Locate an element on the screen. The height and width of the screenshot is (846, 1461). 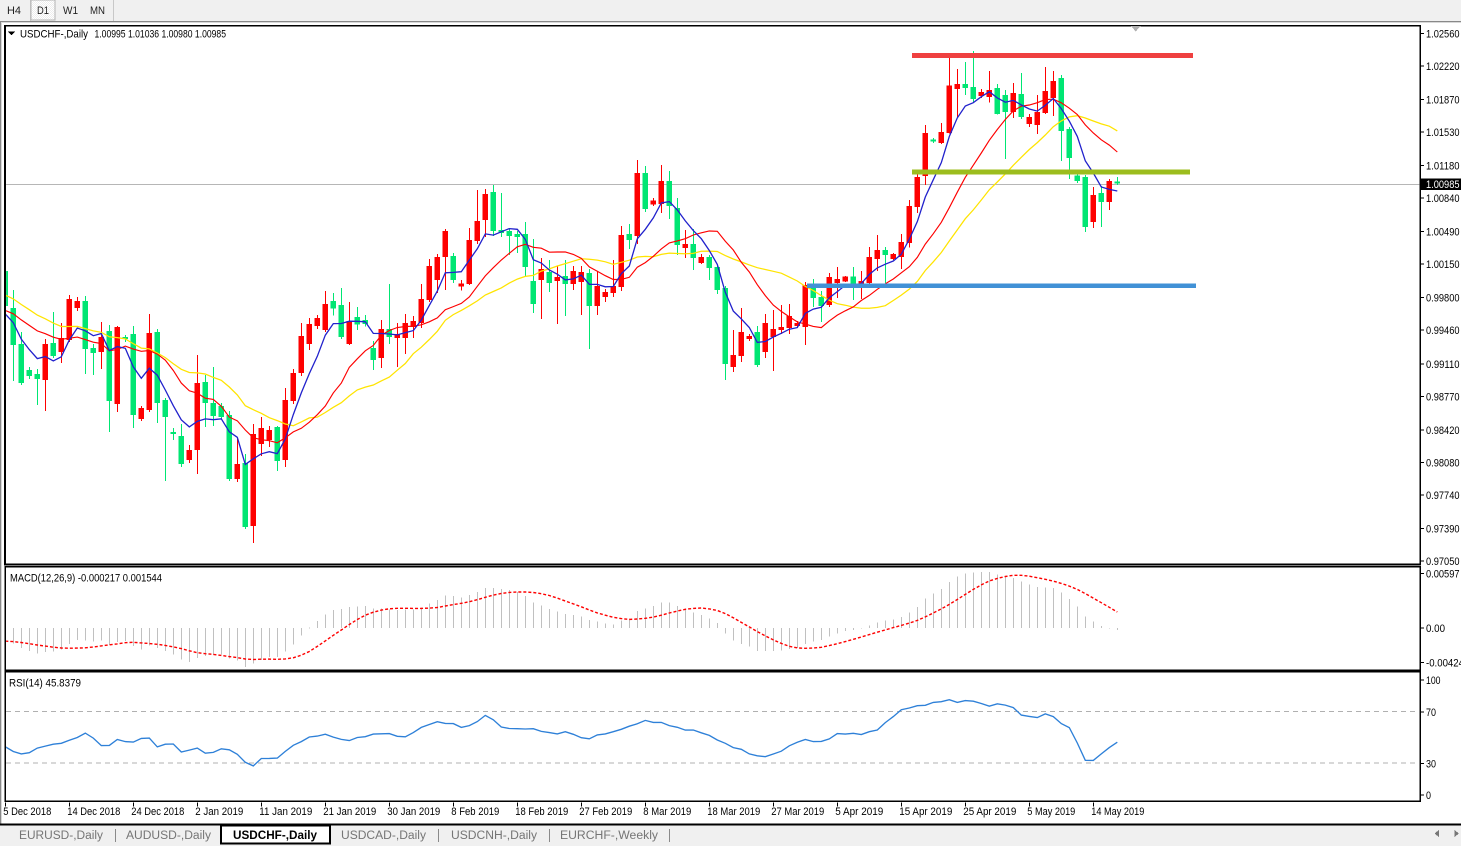
svg-text: 0.98420 is located at coordinates (1443, 431).